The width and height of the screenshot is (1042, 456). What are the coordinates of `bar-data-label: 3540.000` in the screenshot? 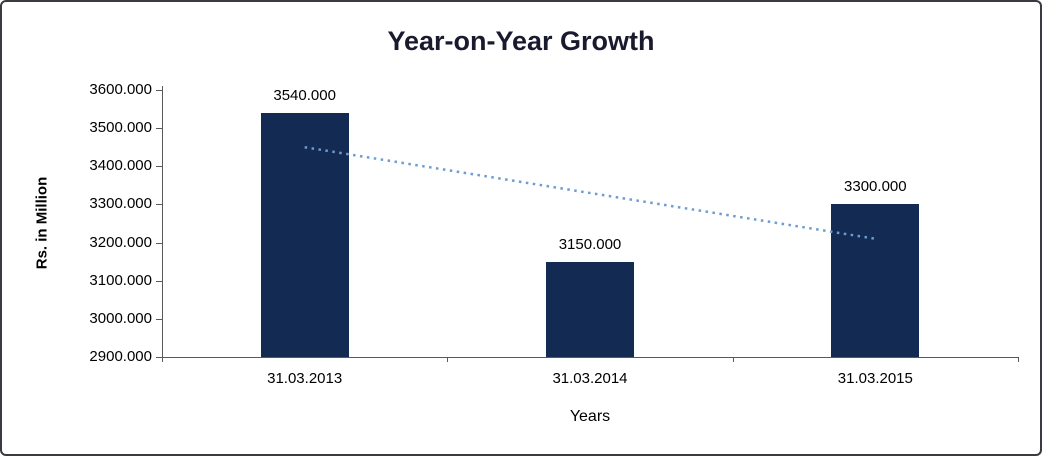 It's located at (304, 95).